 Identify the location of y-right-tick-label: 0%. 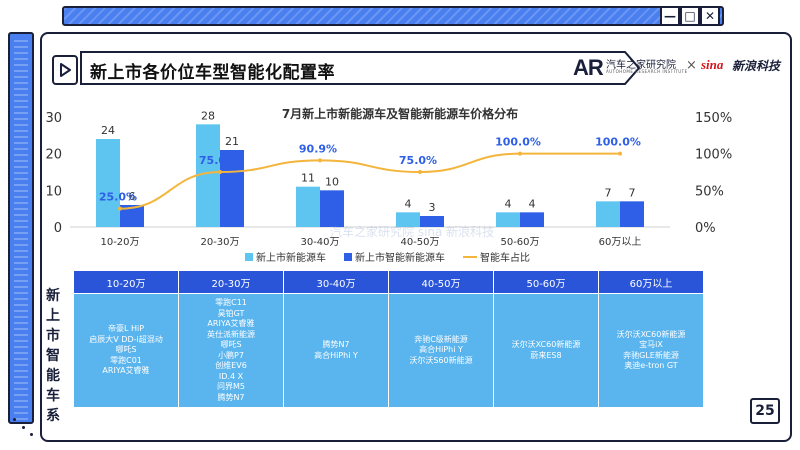
(705, 228).